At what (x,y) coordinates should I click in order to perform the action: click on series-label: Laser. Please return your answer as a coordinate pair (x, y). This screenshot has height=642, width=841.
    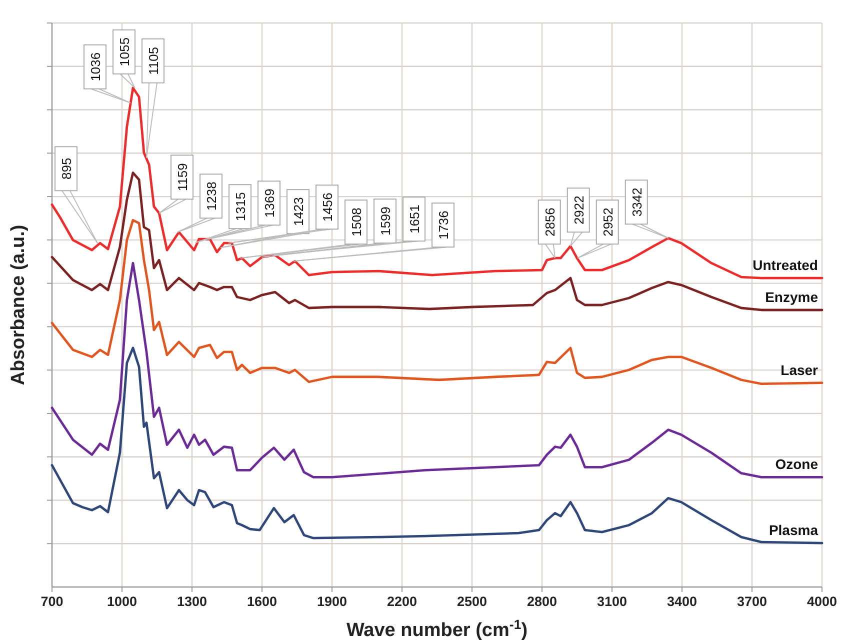
    Looking at the image, I should click on (799, 370).